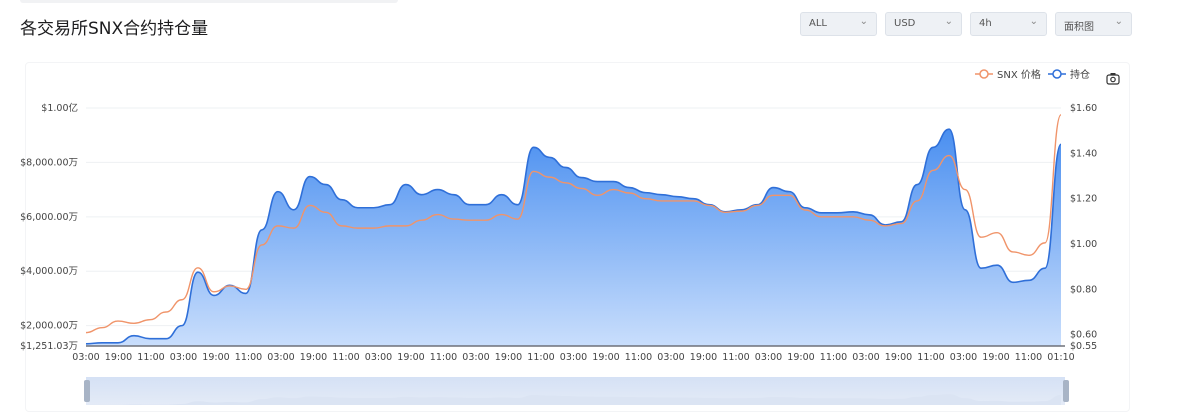  What do you see at coordinates (49, 346) in the screenshot?
I see `y-left-tick-label: $1,251.03万` at bounding box center [49, 346].